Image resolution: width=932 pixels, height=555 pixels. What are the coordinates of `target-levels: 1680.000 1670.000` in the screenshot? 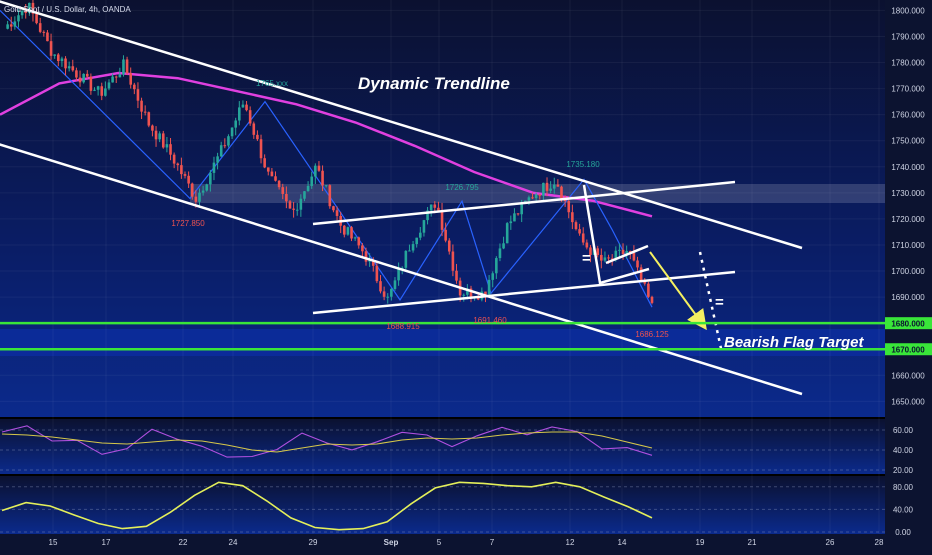 It's located at (466, 336).